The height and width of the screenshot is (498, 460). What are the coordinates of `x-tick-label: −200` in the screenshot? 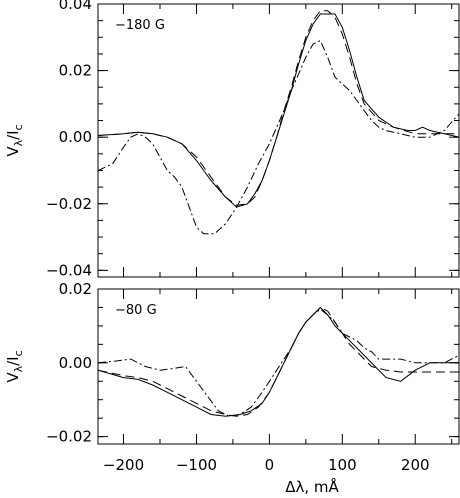 It's located at (123, 465).